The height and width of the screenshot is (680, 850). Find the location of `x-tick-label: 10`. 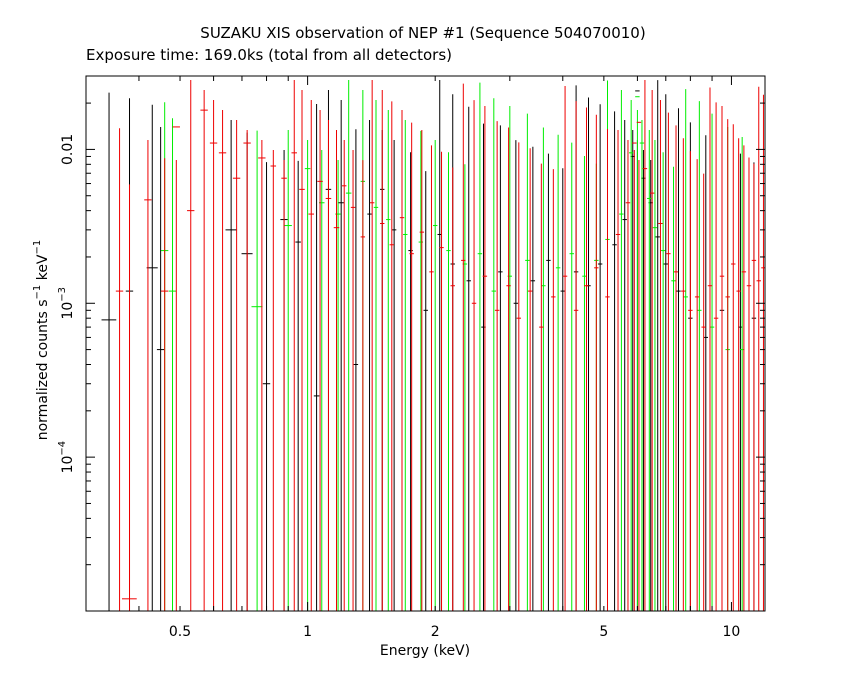

x-tick-label: 10 is located at coordinates (732, 632).